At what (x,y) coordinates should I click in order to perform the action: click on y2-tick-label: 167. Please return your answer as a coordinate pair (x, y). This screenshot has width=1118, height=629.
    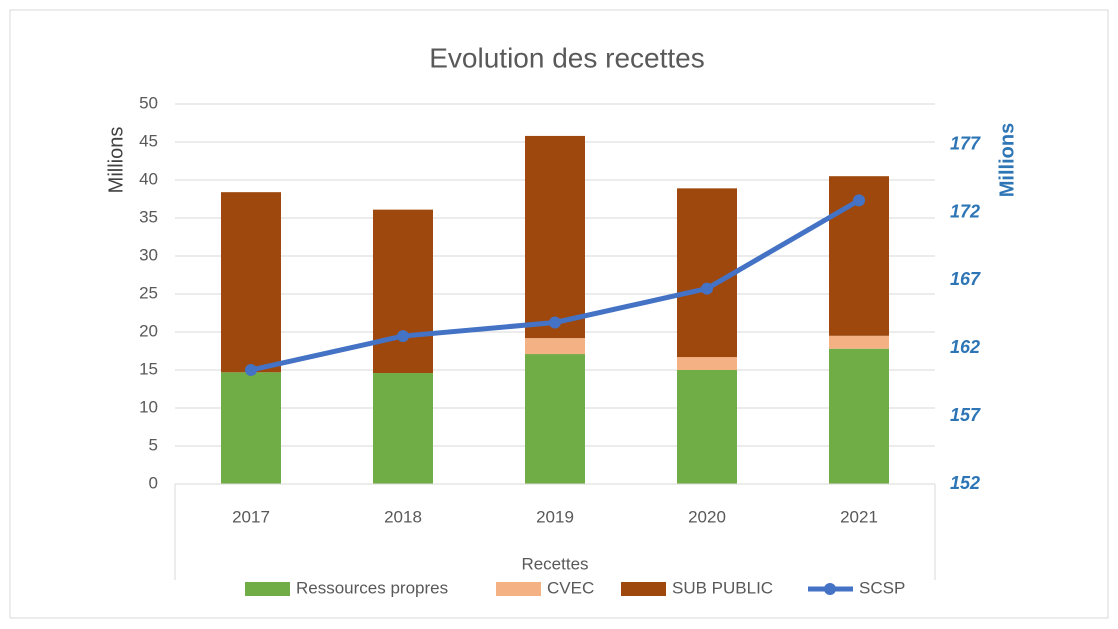
    Looking at the image, I should click on (965, 279).